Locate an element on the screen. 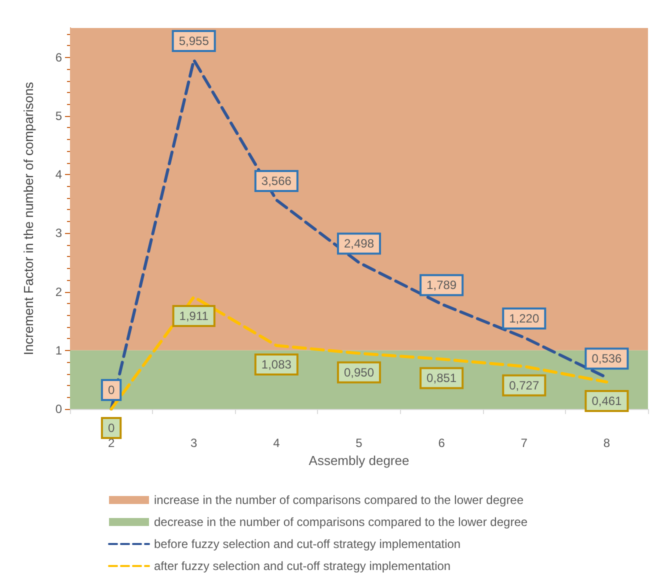 Image resolution: width=668 pixels, height=587 pixels. data-label: 1,220 is located at coordinates (524, 318).